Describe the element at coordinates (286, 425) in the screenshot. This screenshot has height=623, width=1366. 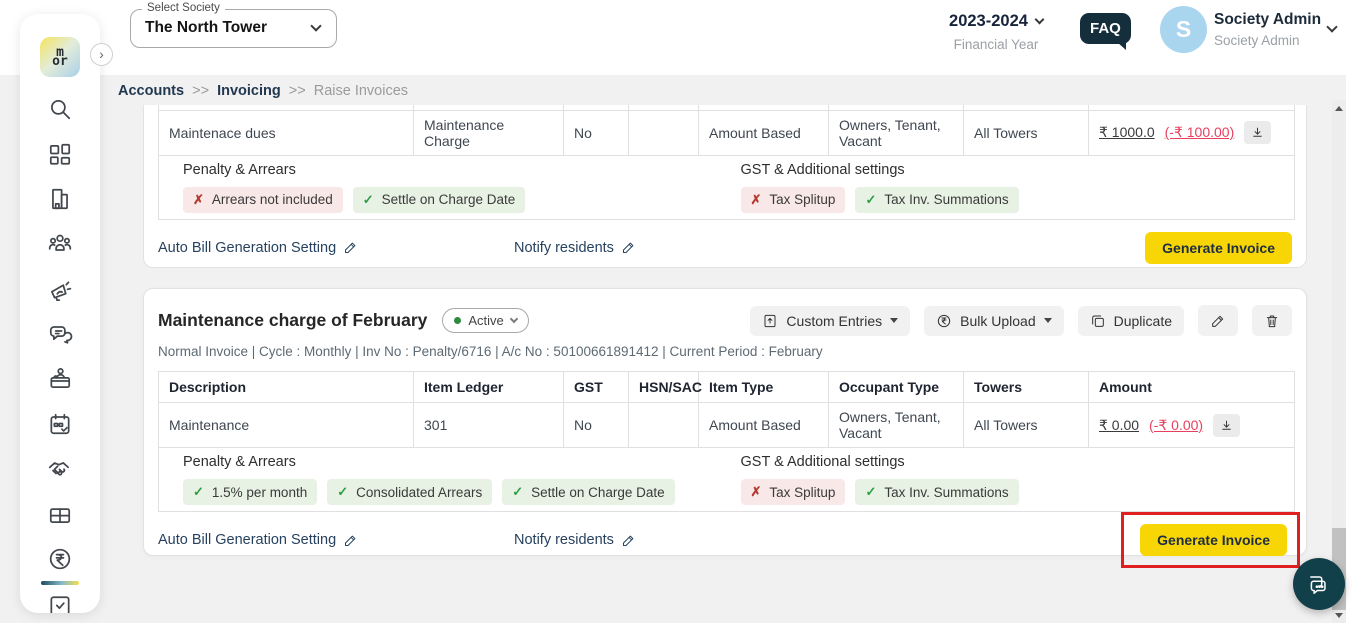
I see `cell-description: Maintenance` at that location.